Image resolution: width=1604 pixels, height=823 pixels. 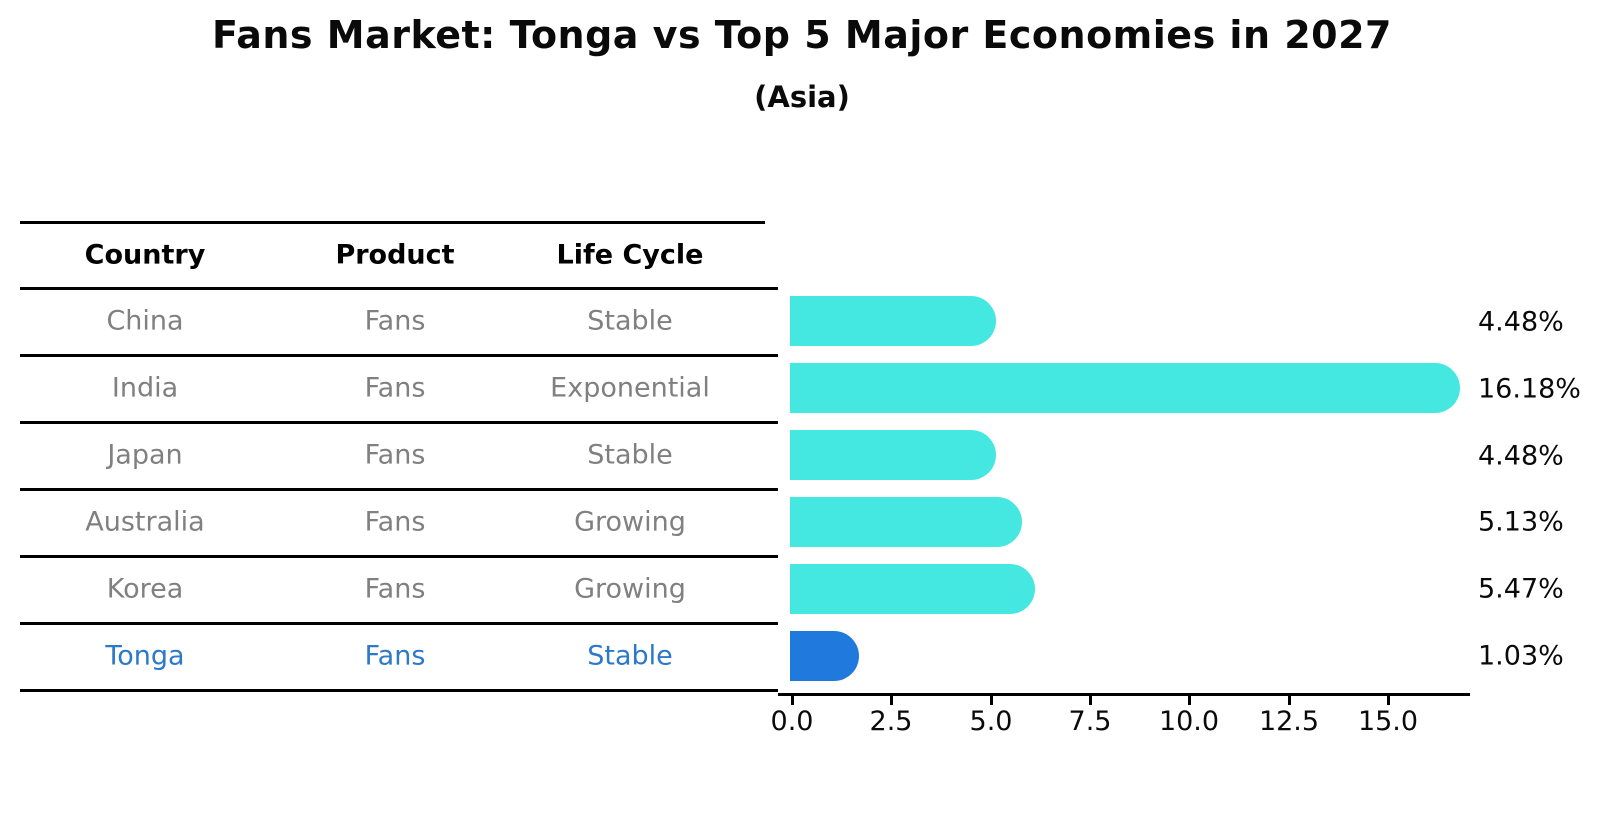 What do you see at coordinates (1289, 721) in the screenshot?
I see `x-tick-label: 12.5` at bounding box center [1289, 721].